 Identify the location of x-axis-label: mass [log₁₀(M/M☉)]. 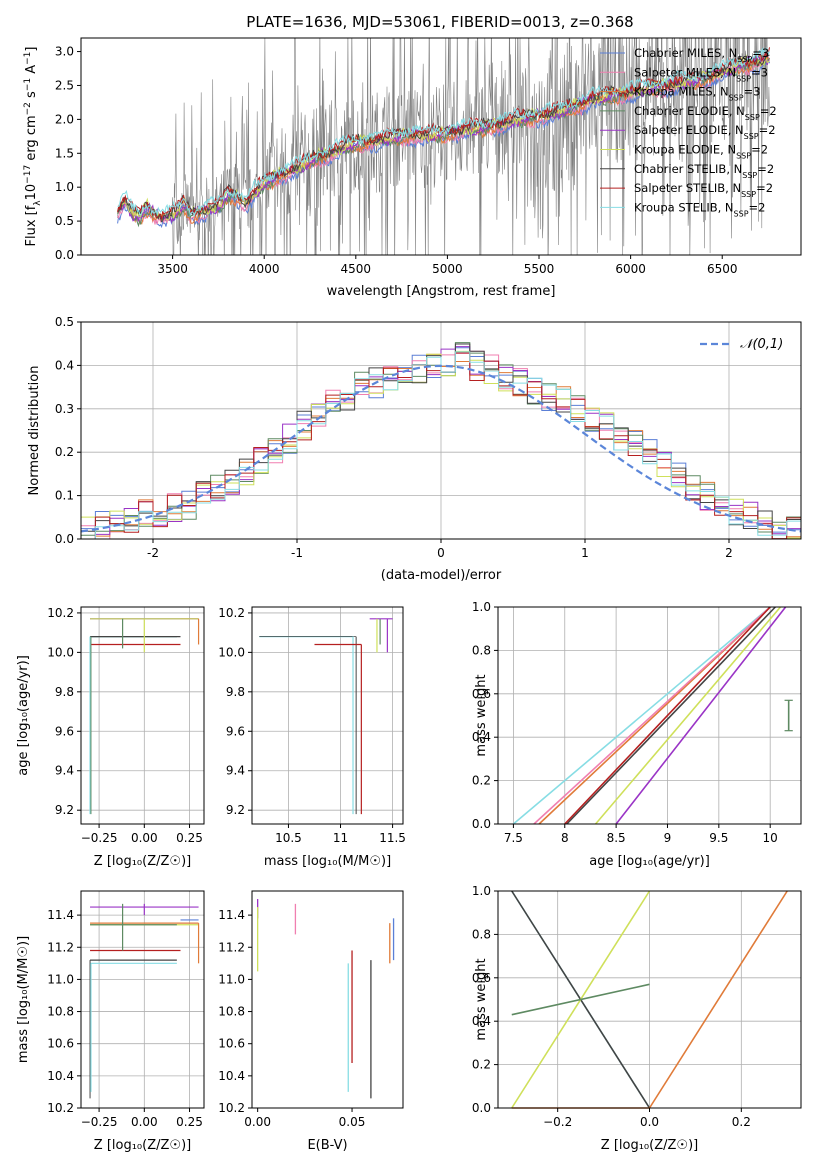
(327, 861).